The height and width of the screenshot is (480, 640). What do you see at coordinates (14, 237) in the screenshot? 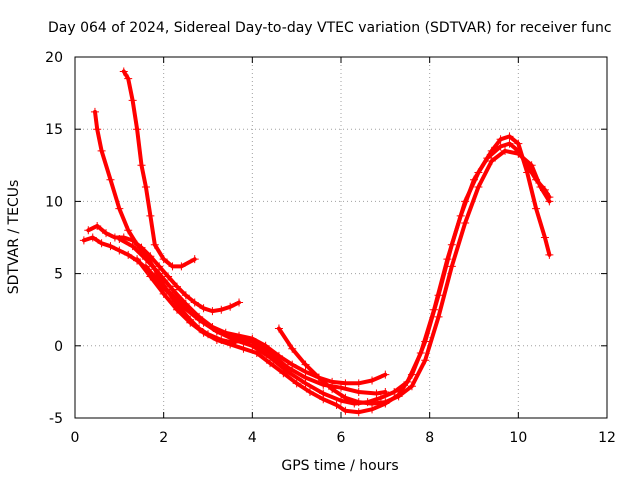
I see `y-axis-label: SDTVAR / TECUs` at bounding box center [14, 237].